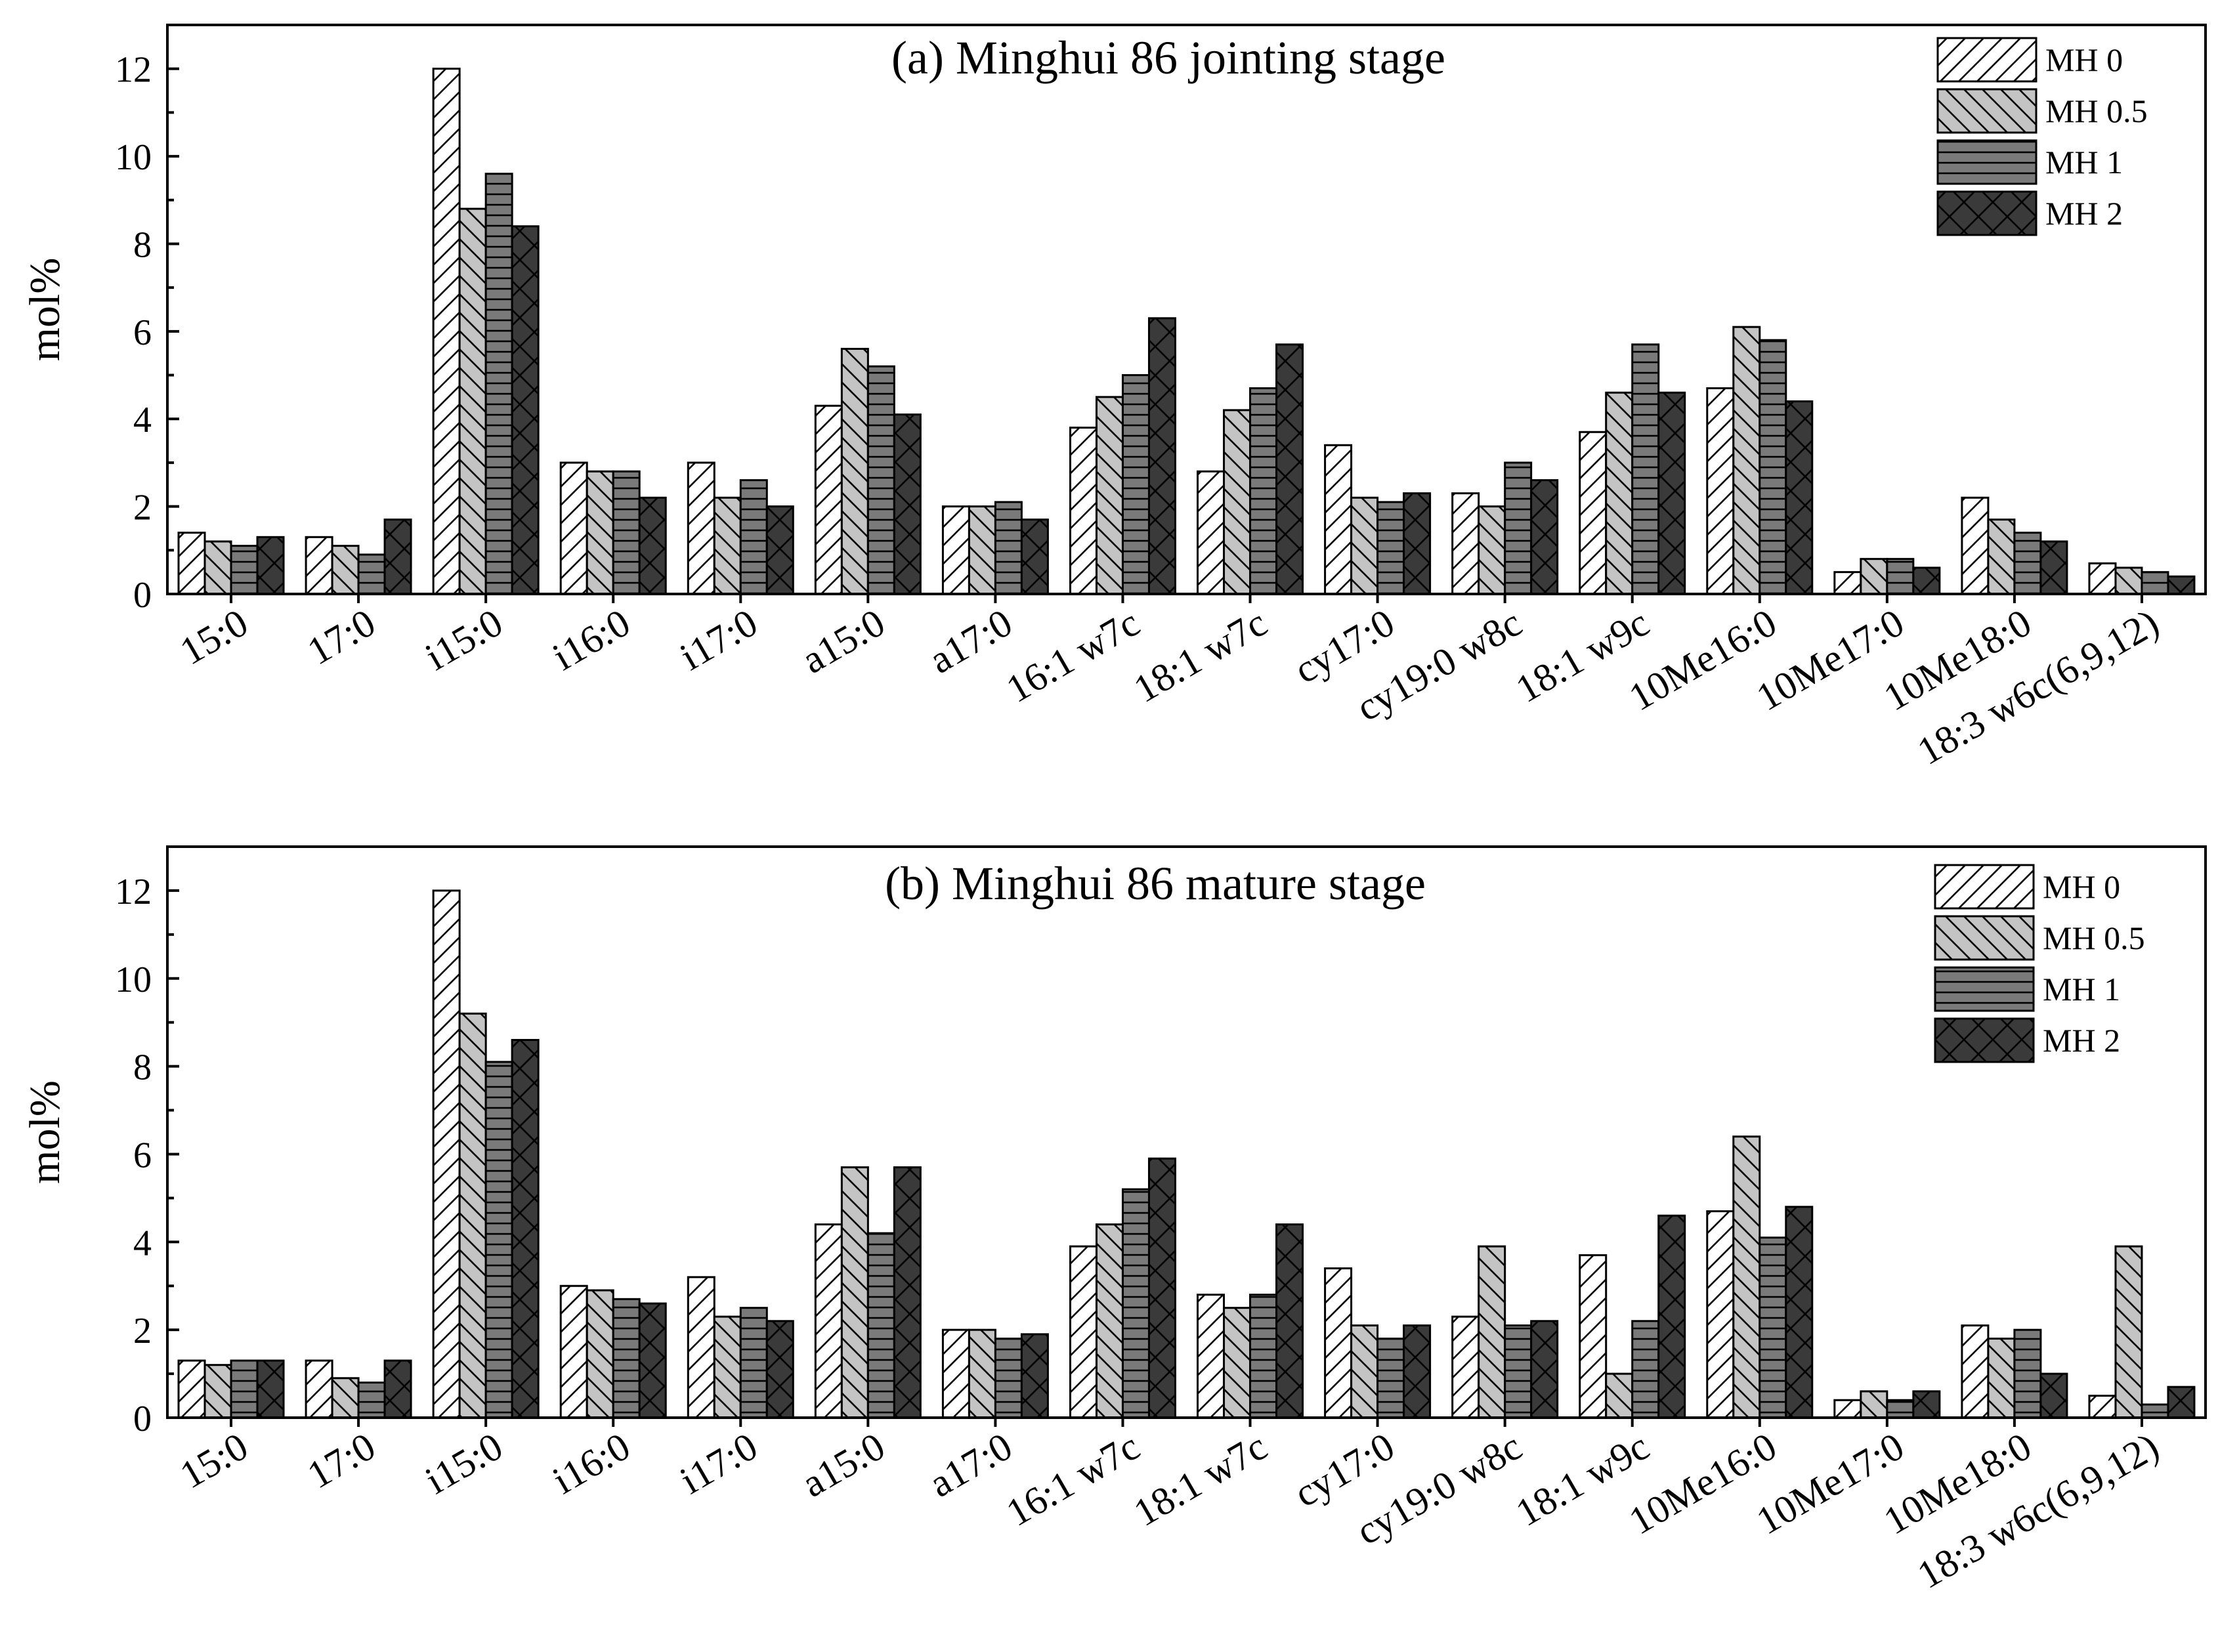  Describe the element at coordinates (45, 310) in the screenshot. I see `y-axis-label: mol%` at that location.